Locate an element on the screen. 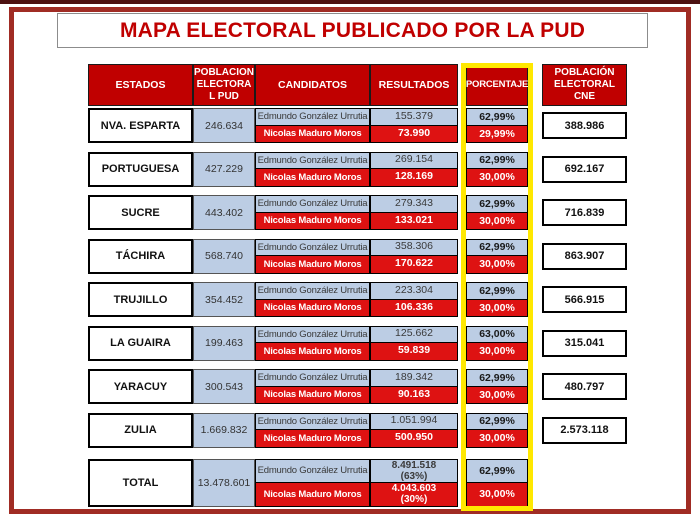  poblacion-pud-cell: 443.402 is located at coordinates (224, 212).